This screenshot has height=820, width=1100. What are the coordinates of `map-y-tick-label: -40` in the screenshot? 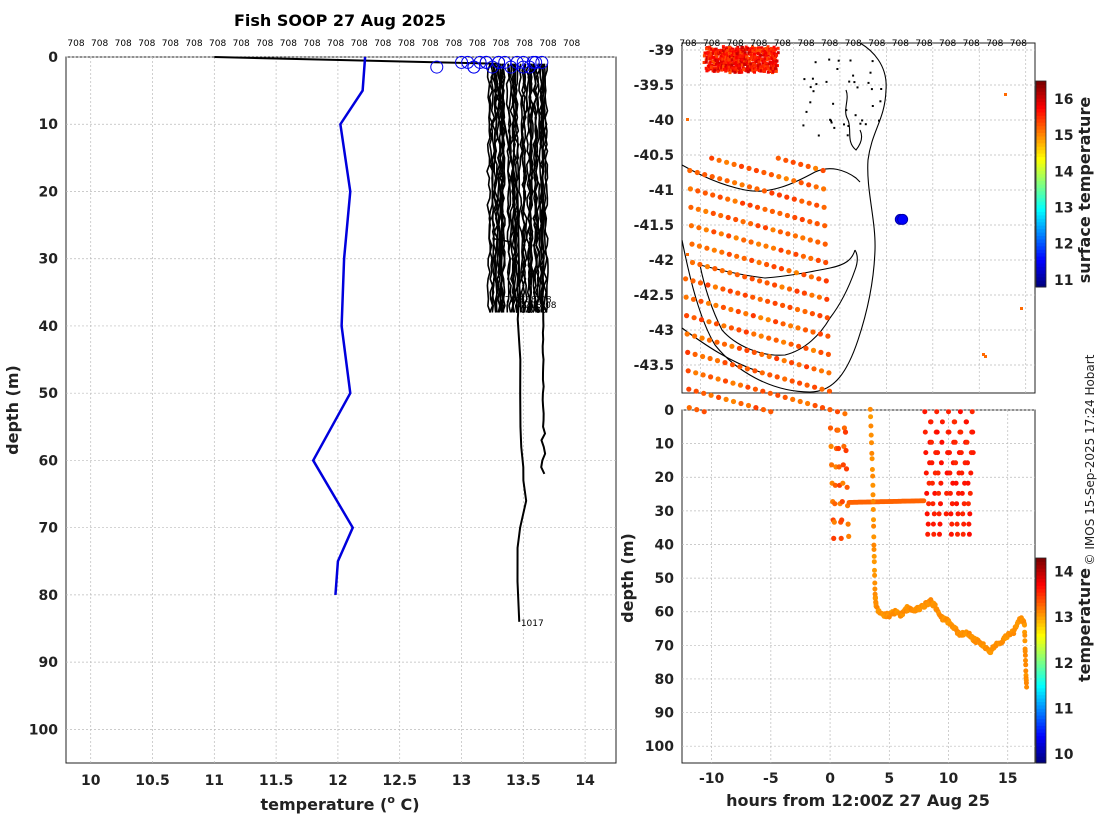 It's located at (662, 121).